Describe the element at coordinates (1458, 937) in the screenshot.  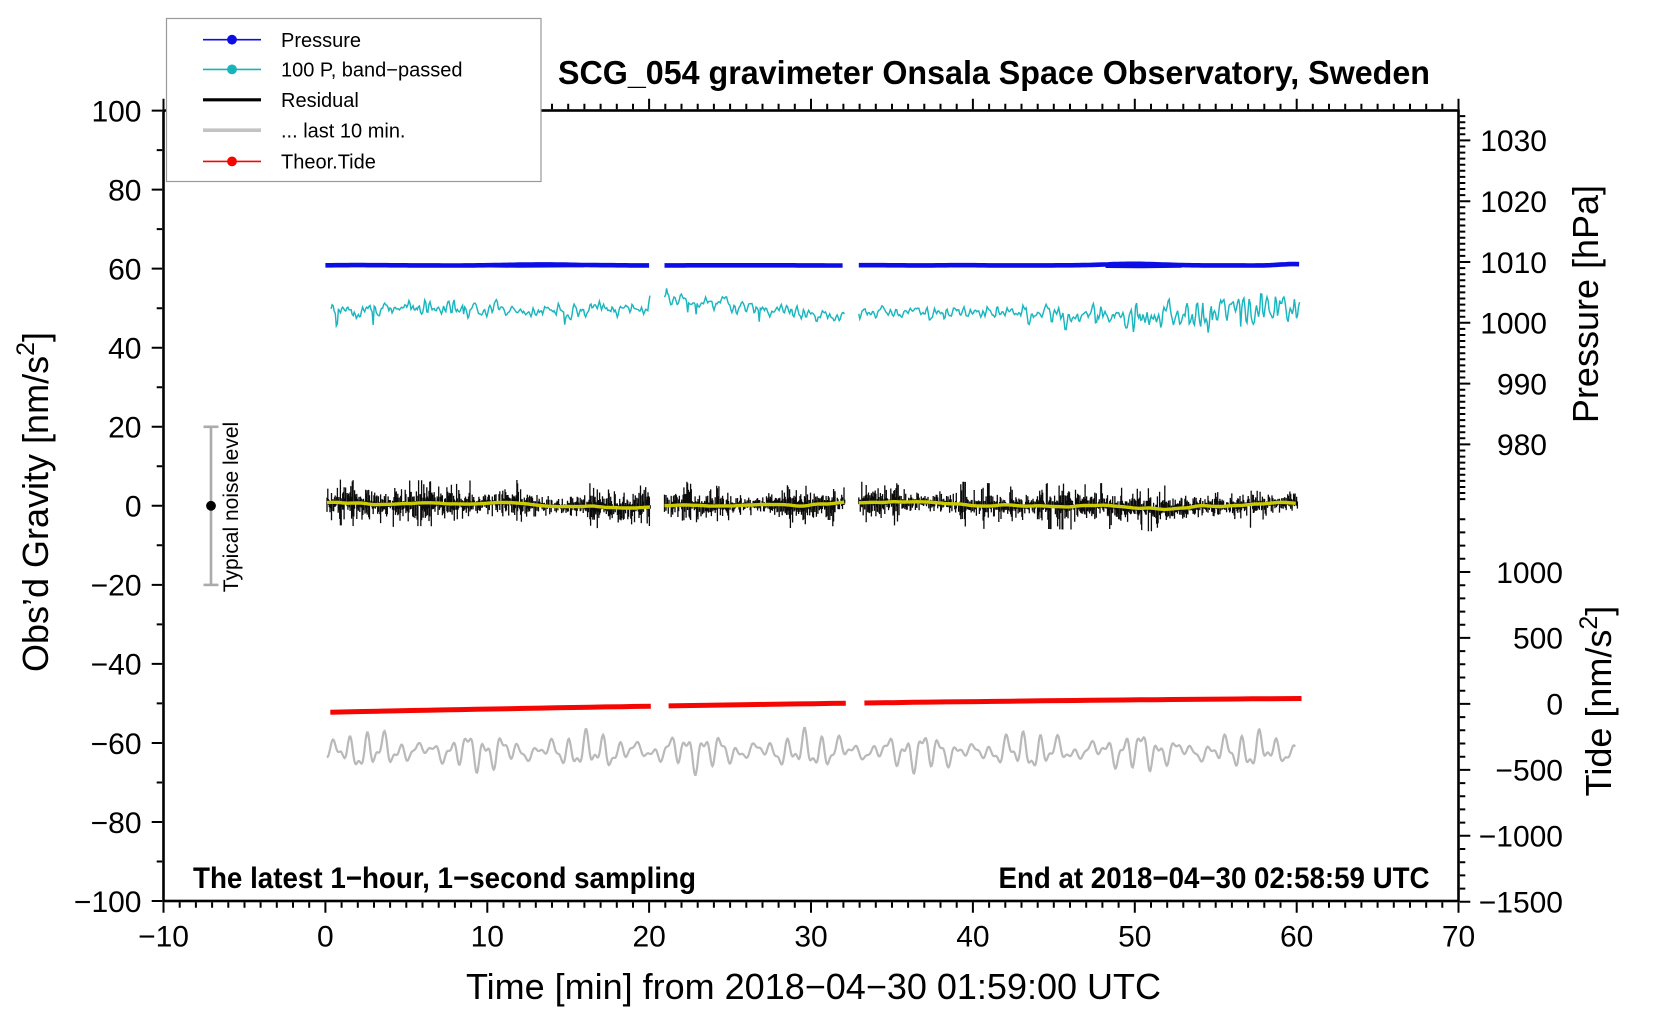
I see `svg-text: 70` at that location.